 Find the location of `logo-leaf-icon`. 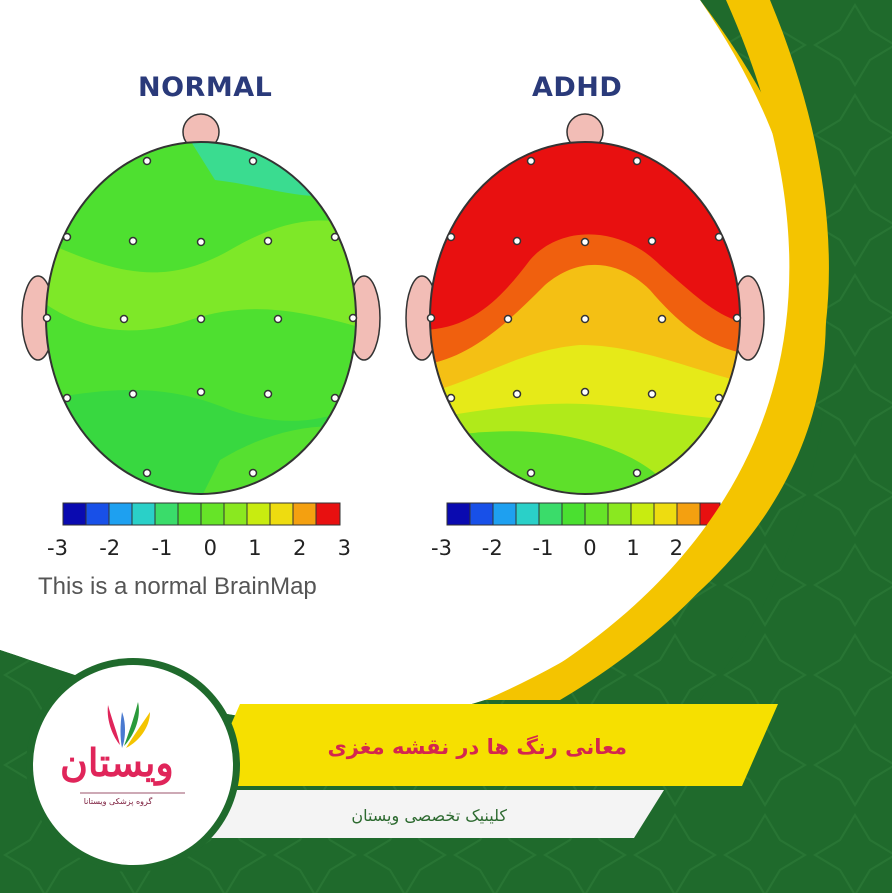

logo-leaf-icon is located at coordinates (128, 725).